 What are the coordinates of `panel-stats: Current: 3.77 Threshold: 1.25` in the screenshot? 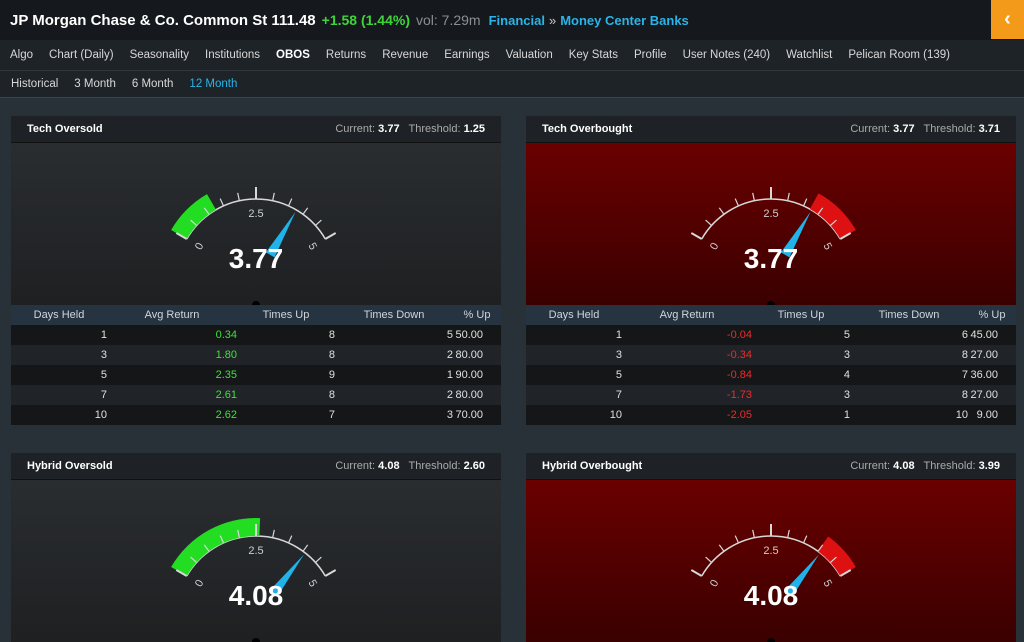 It's located at (410, 129).